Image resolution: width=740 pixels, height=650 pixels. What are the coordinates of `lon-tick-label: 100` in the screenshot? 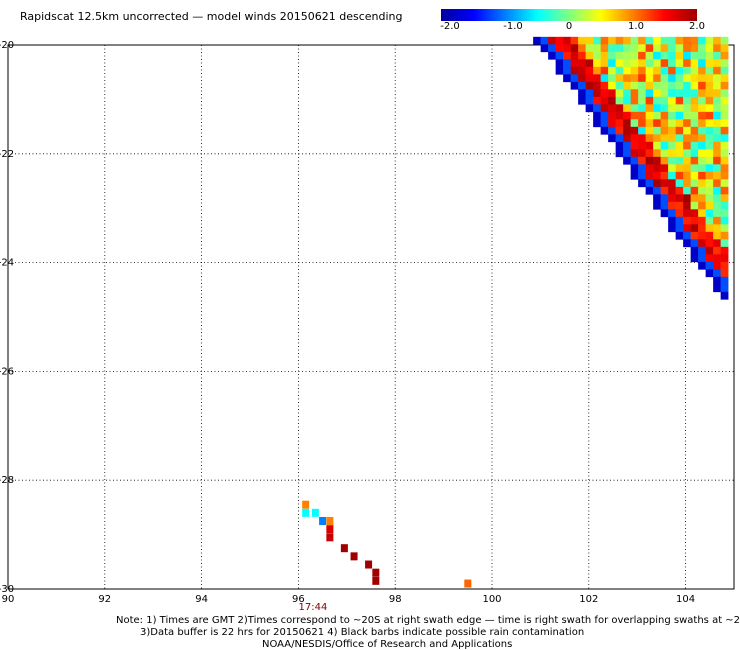 It's located at (491, 599).